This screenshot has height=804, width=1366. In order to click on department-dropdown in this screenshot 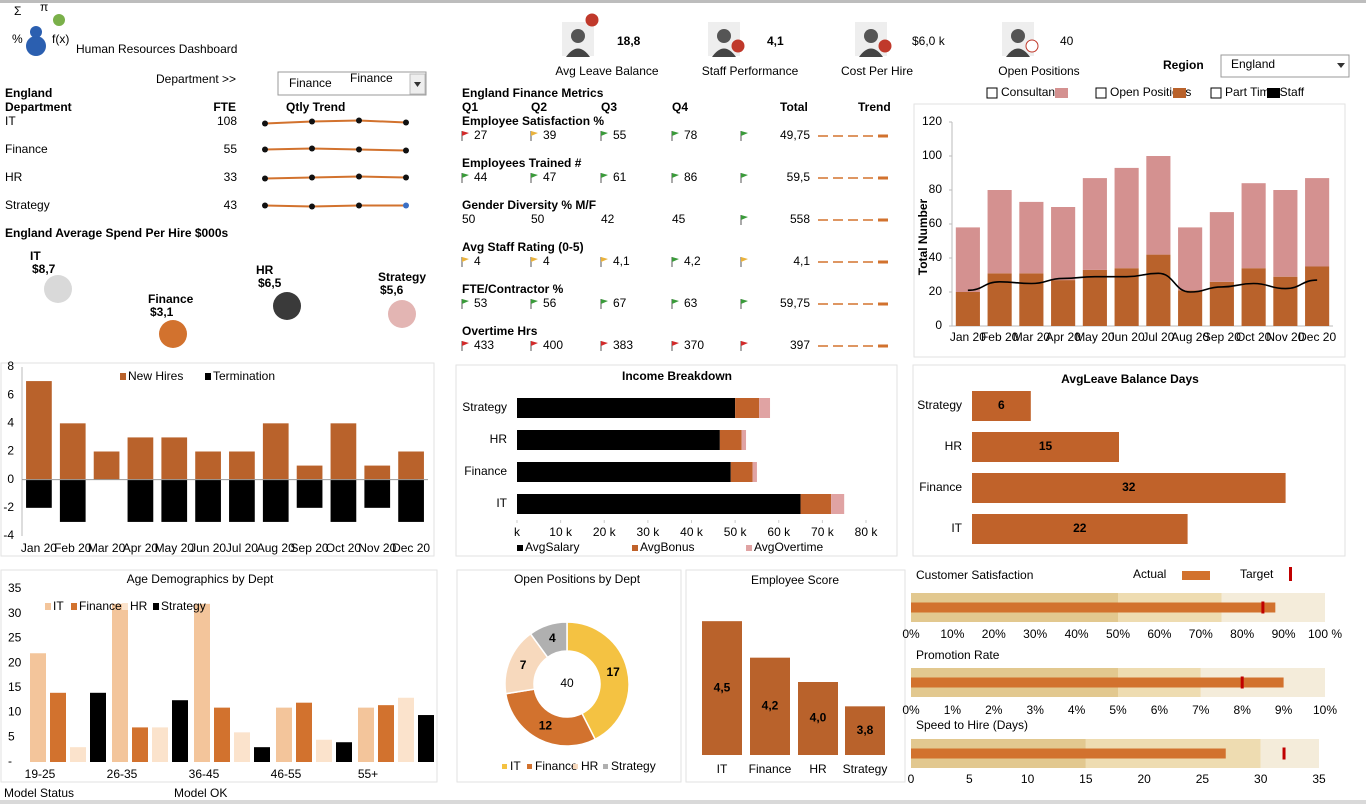, I will do `click(352, 83)`.